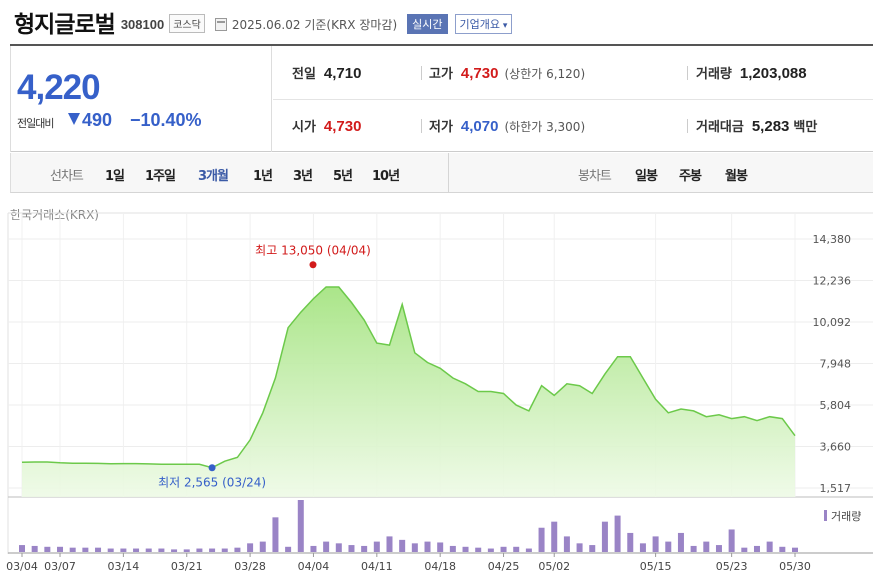  What do you see at coordinates (573, 99) in the screenshot?
I see `quote-row-divider` at bounding box center [573, 99].